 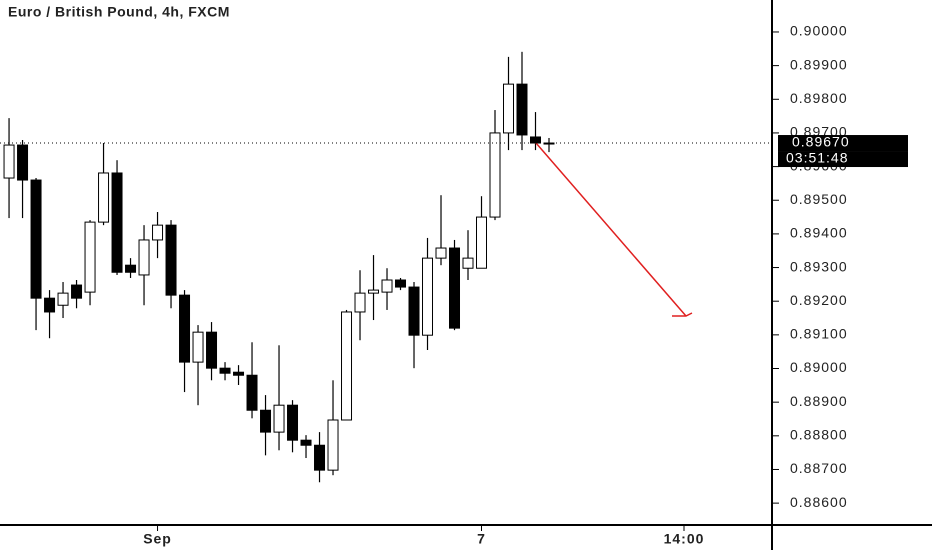 What do you see at coordinates (157, 539) in the screenshot?
I see `x-tick-label: Sep` at bounding box center [157, 539].